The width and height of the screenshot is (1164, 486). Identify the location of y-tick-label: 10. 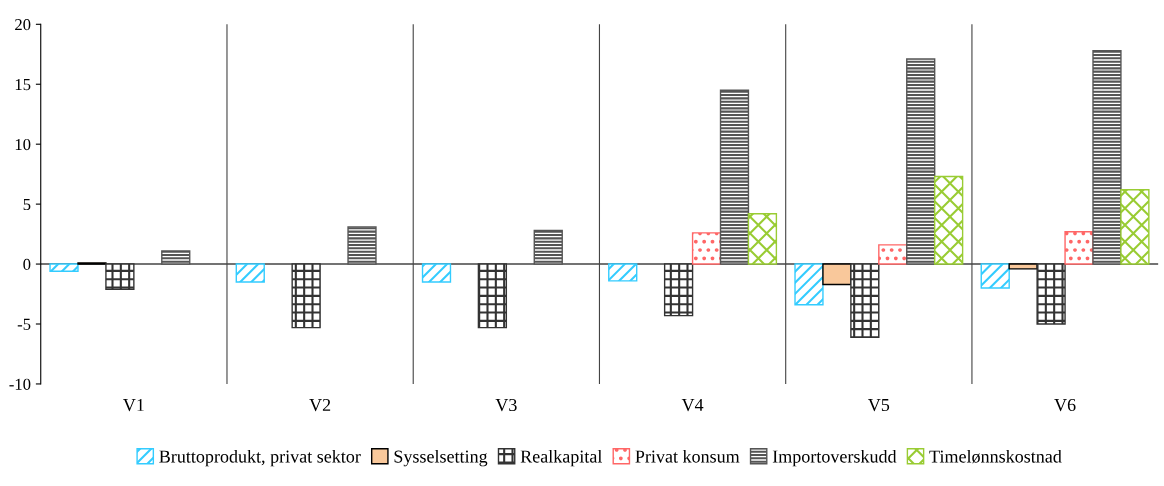
(23, 144).